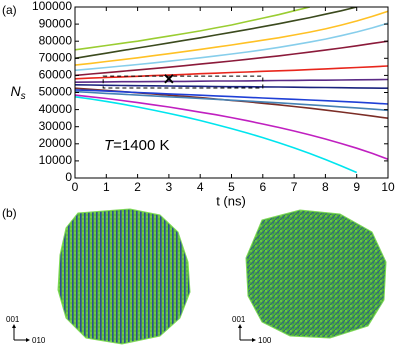 The image size is (399, 355). I want to click on y-tick-label: 80000, so click(56, 40).